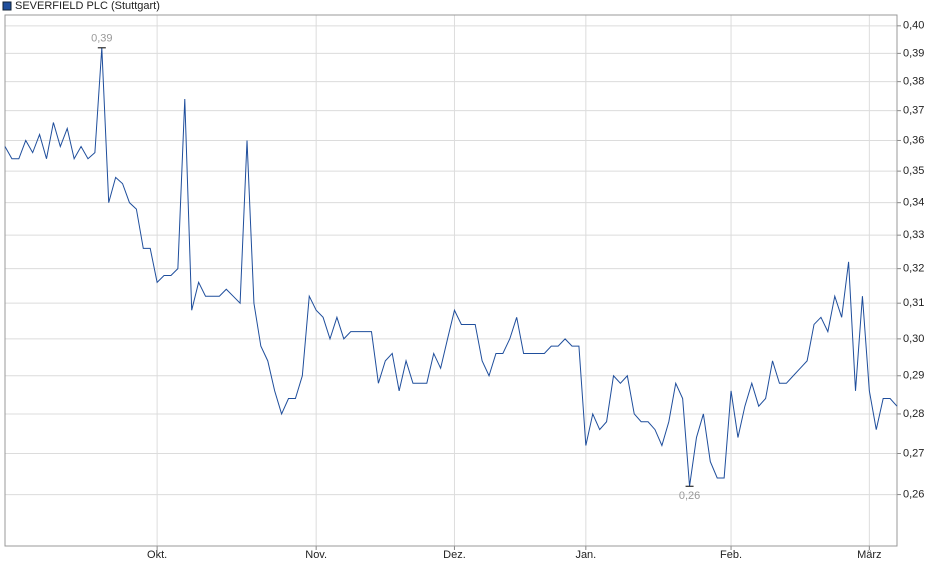 Image resolution: width=940 pixels, height=584 pixels. I want to click on y-tick-label: 0,34, so click(913, 203).